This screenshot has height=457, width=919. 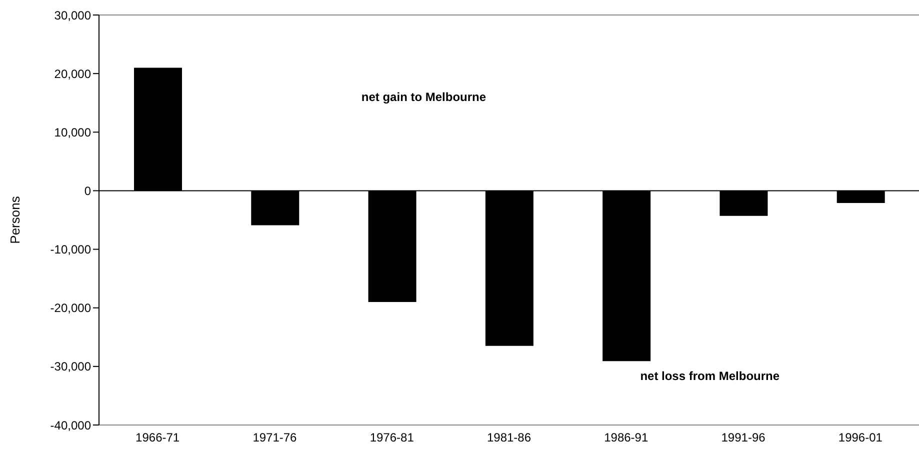 What do you see at coordinates (71, 249) in the screenshot?
I see `y-tick-label: -10,000` at bounding box center [71, 249].